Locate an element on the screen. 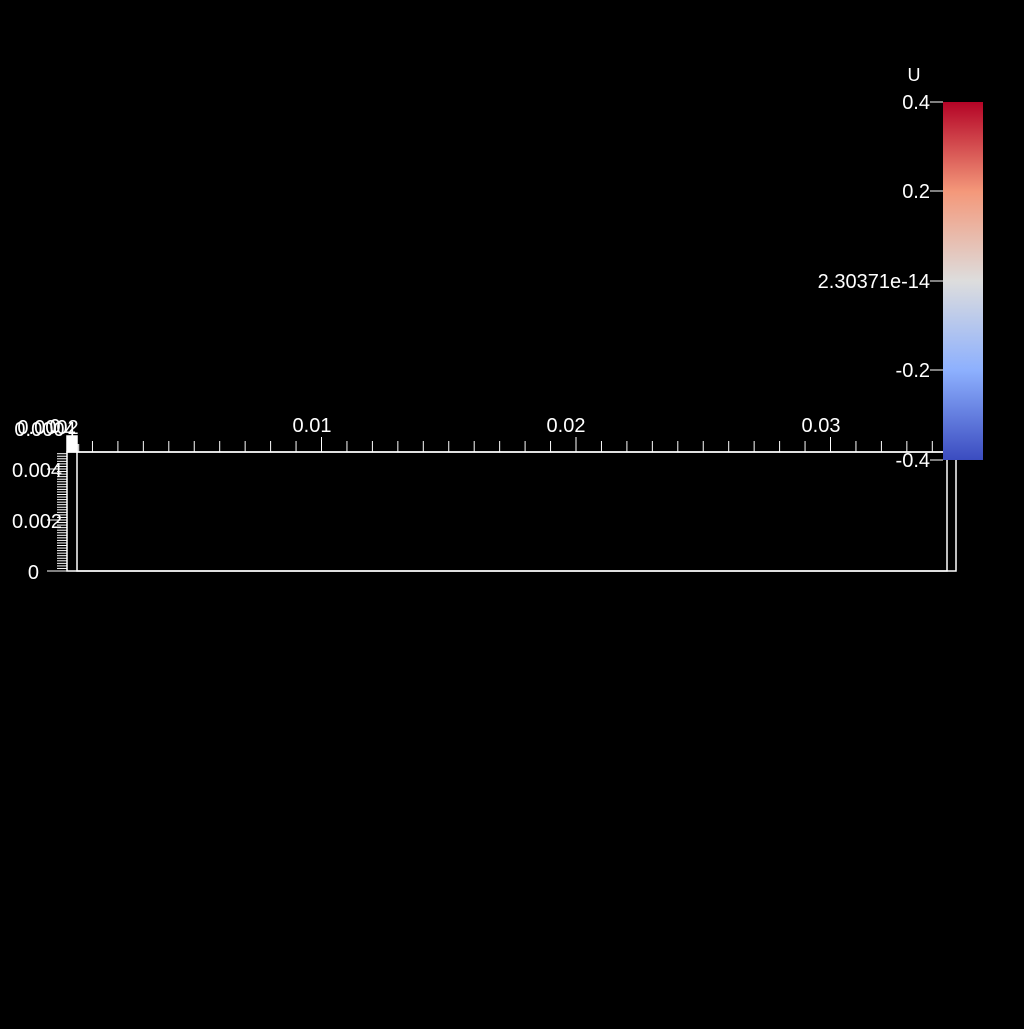  scalar-bar-label: 0.4 is located at coordinates (916, 103).